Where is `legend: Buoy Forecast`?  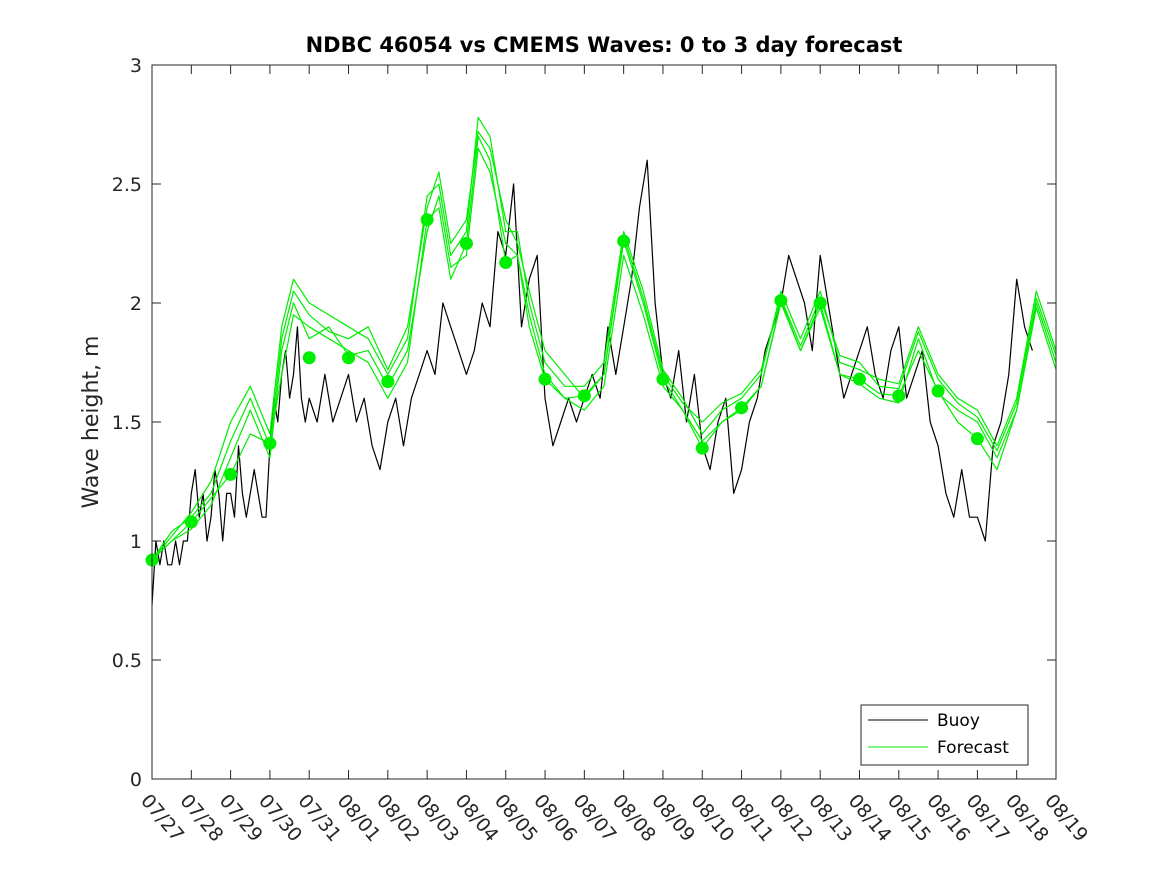 legend: Buoy Forecast is located at coordinates (944, 735).